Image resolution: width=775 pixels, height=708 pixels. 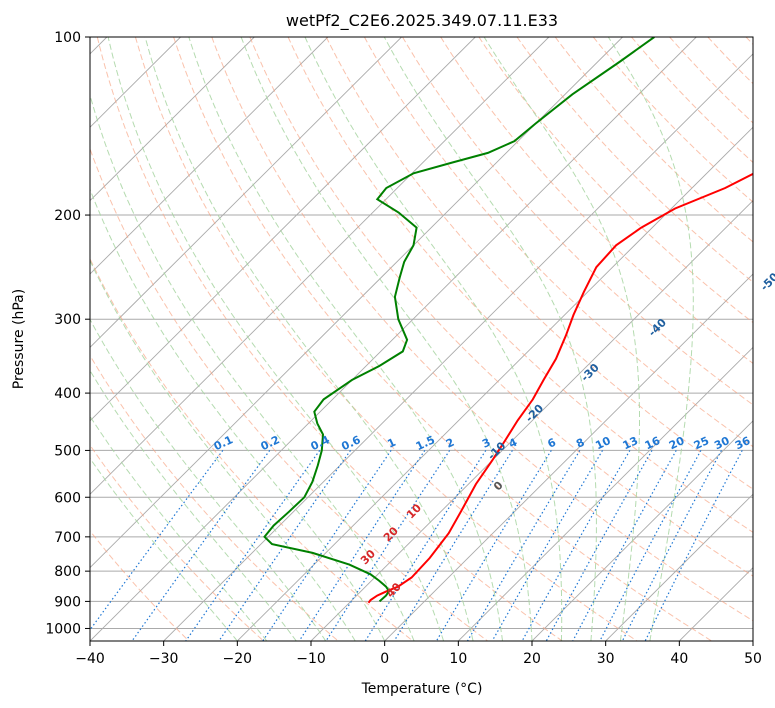 I want to click on mixing-ratio-label: 30, so click(x=722, y=443).